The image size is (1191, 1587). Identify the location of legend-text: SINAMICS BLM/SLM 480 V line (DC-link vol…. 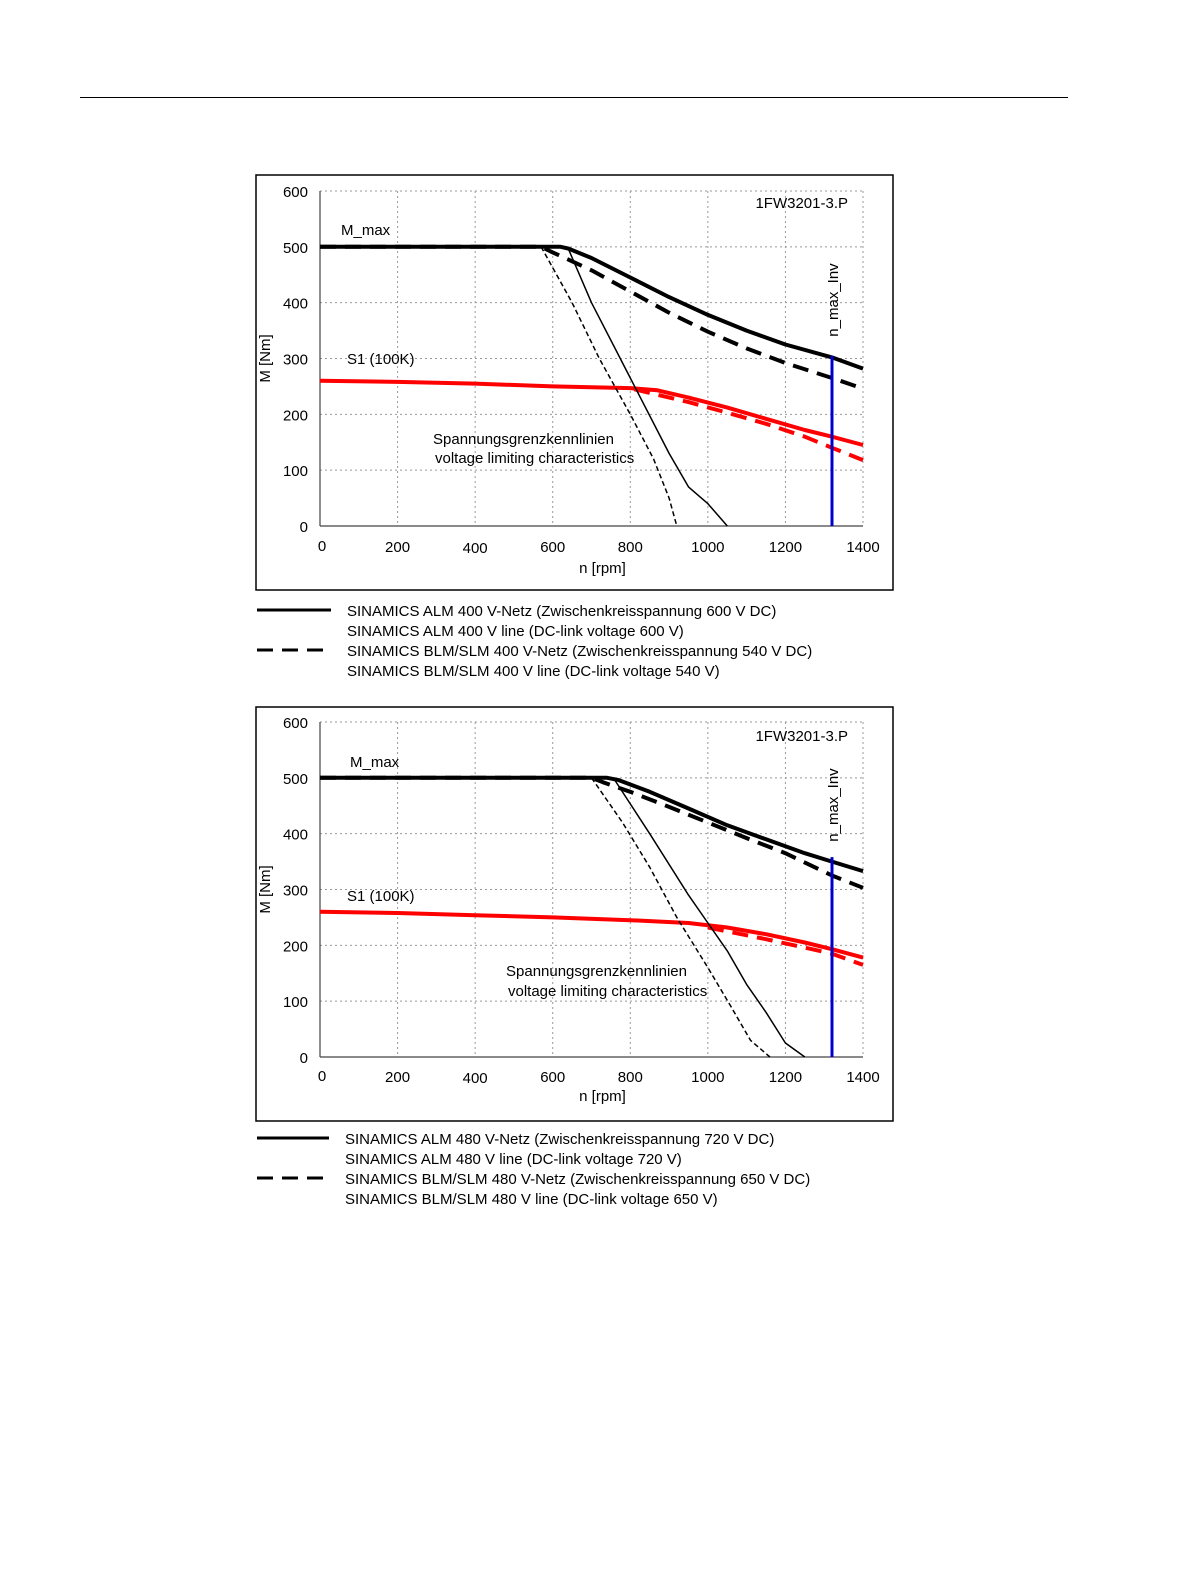
(531, 1199).